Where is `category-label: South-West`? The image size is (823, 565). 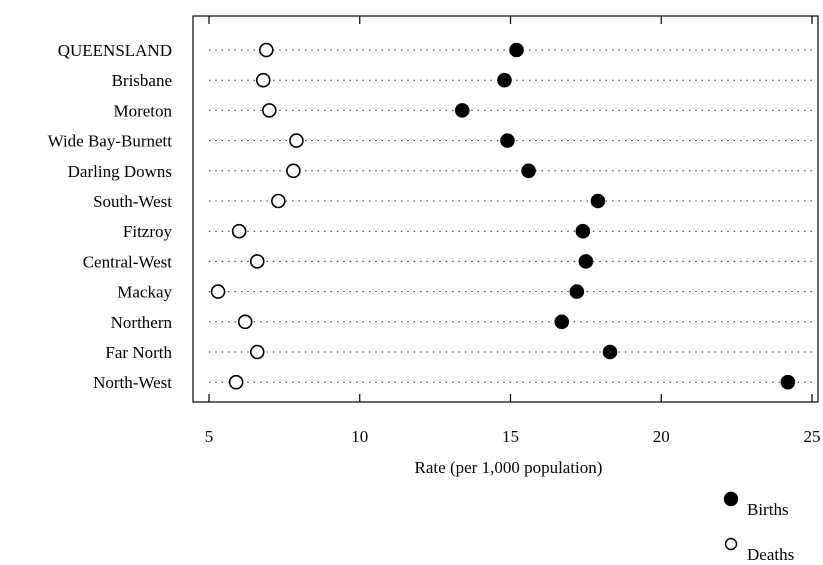 category-label: South-West is located at coordinates (132, 201).